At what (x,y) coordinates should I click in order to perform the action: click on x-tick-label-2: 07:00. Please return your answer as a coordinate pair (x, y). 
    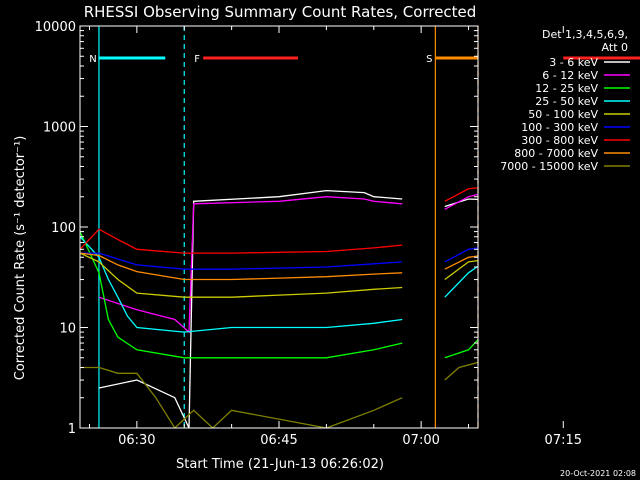
    Looking at the image, I should click on (420, 440).